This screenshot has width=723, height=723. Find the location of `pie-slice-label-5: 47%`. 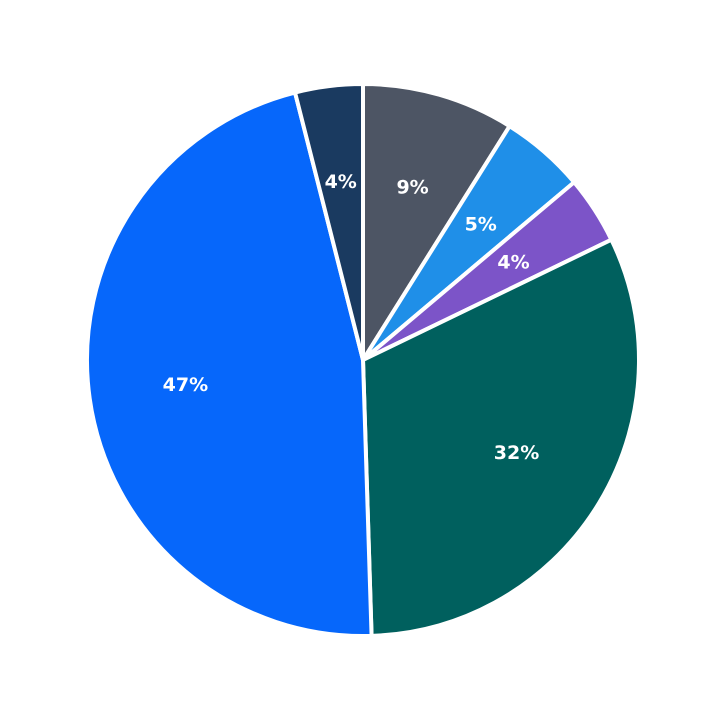

pie-slice-label-5: 47% is located at coordinates (185, 385).